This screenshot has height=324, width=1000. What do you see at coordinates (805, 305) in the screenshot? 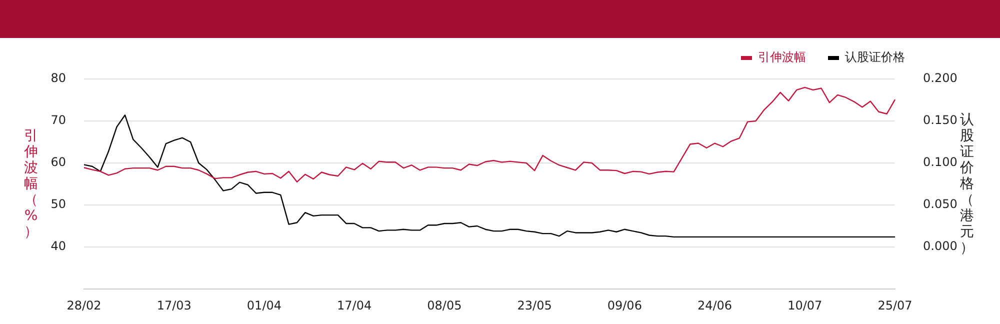
I see `x-tick-label: 10/07` at bounding box center [805, 305].